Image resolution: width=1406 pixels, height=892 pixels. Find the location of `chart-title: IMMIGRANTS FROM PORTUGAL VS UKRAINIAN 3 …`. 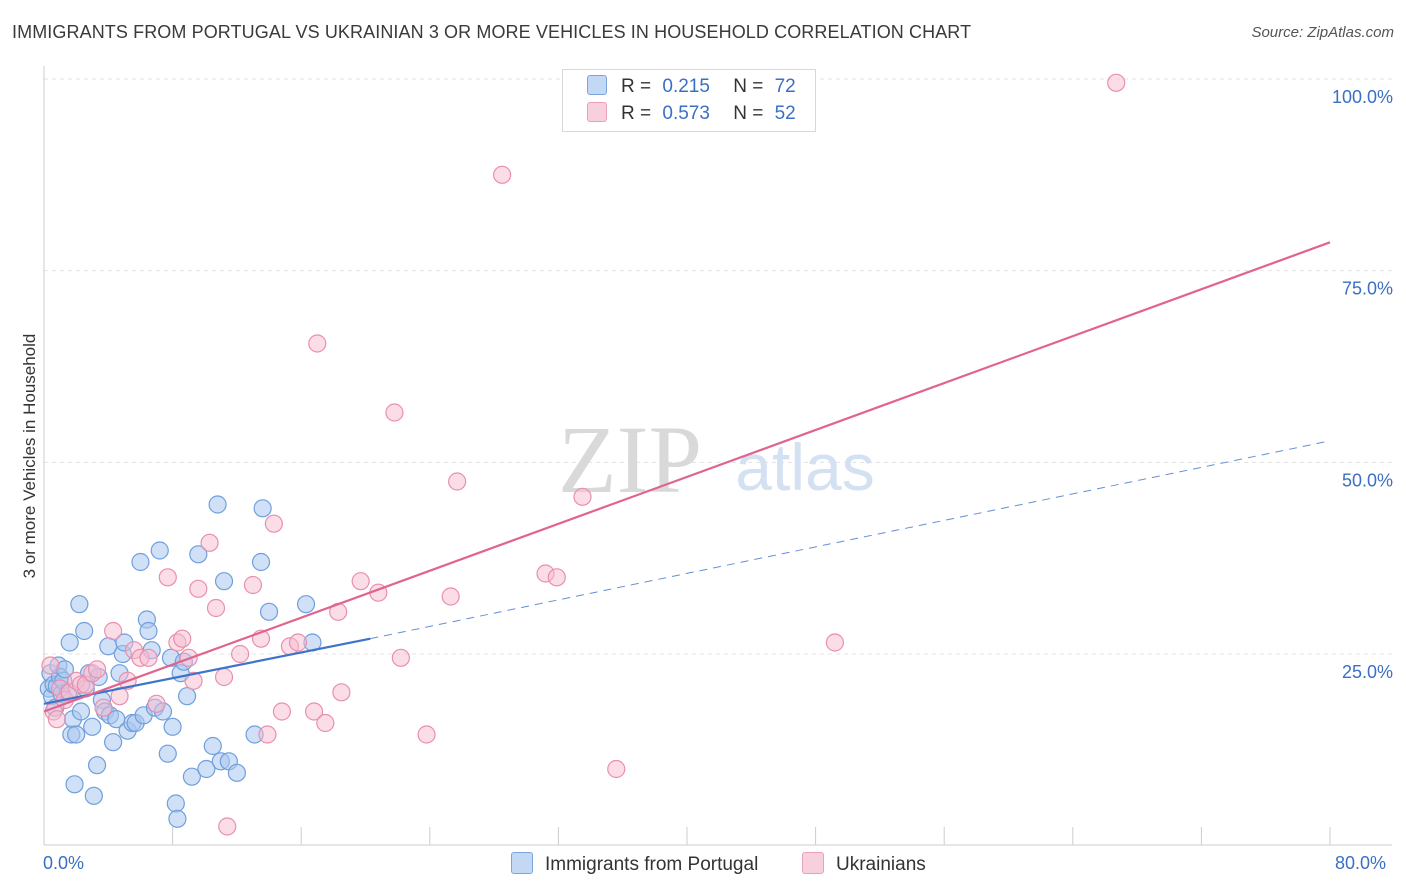

chart-title: IMMIGRANTS FROM PORTUGAL VS UKRAINIAN 3 … is located at coordinates (492, 32).